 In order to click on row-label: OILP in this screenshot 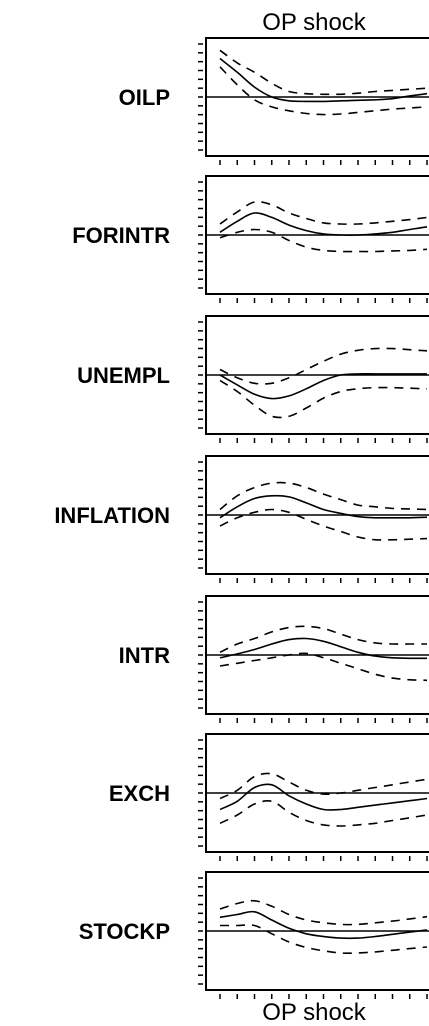, I will do `click(144, 97)`.